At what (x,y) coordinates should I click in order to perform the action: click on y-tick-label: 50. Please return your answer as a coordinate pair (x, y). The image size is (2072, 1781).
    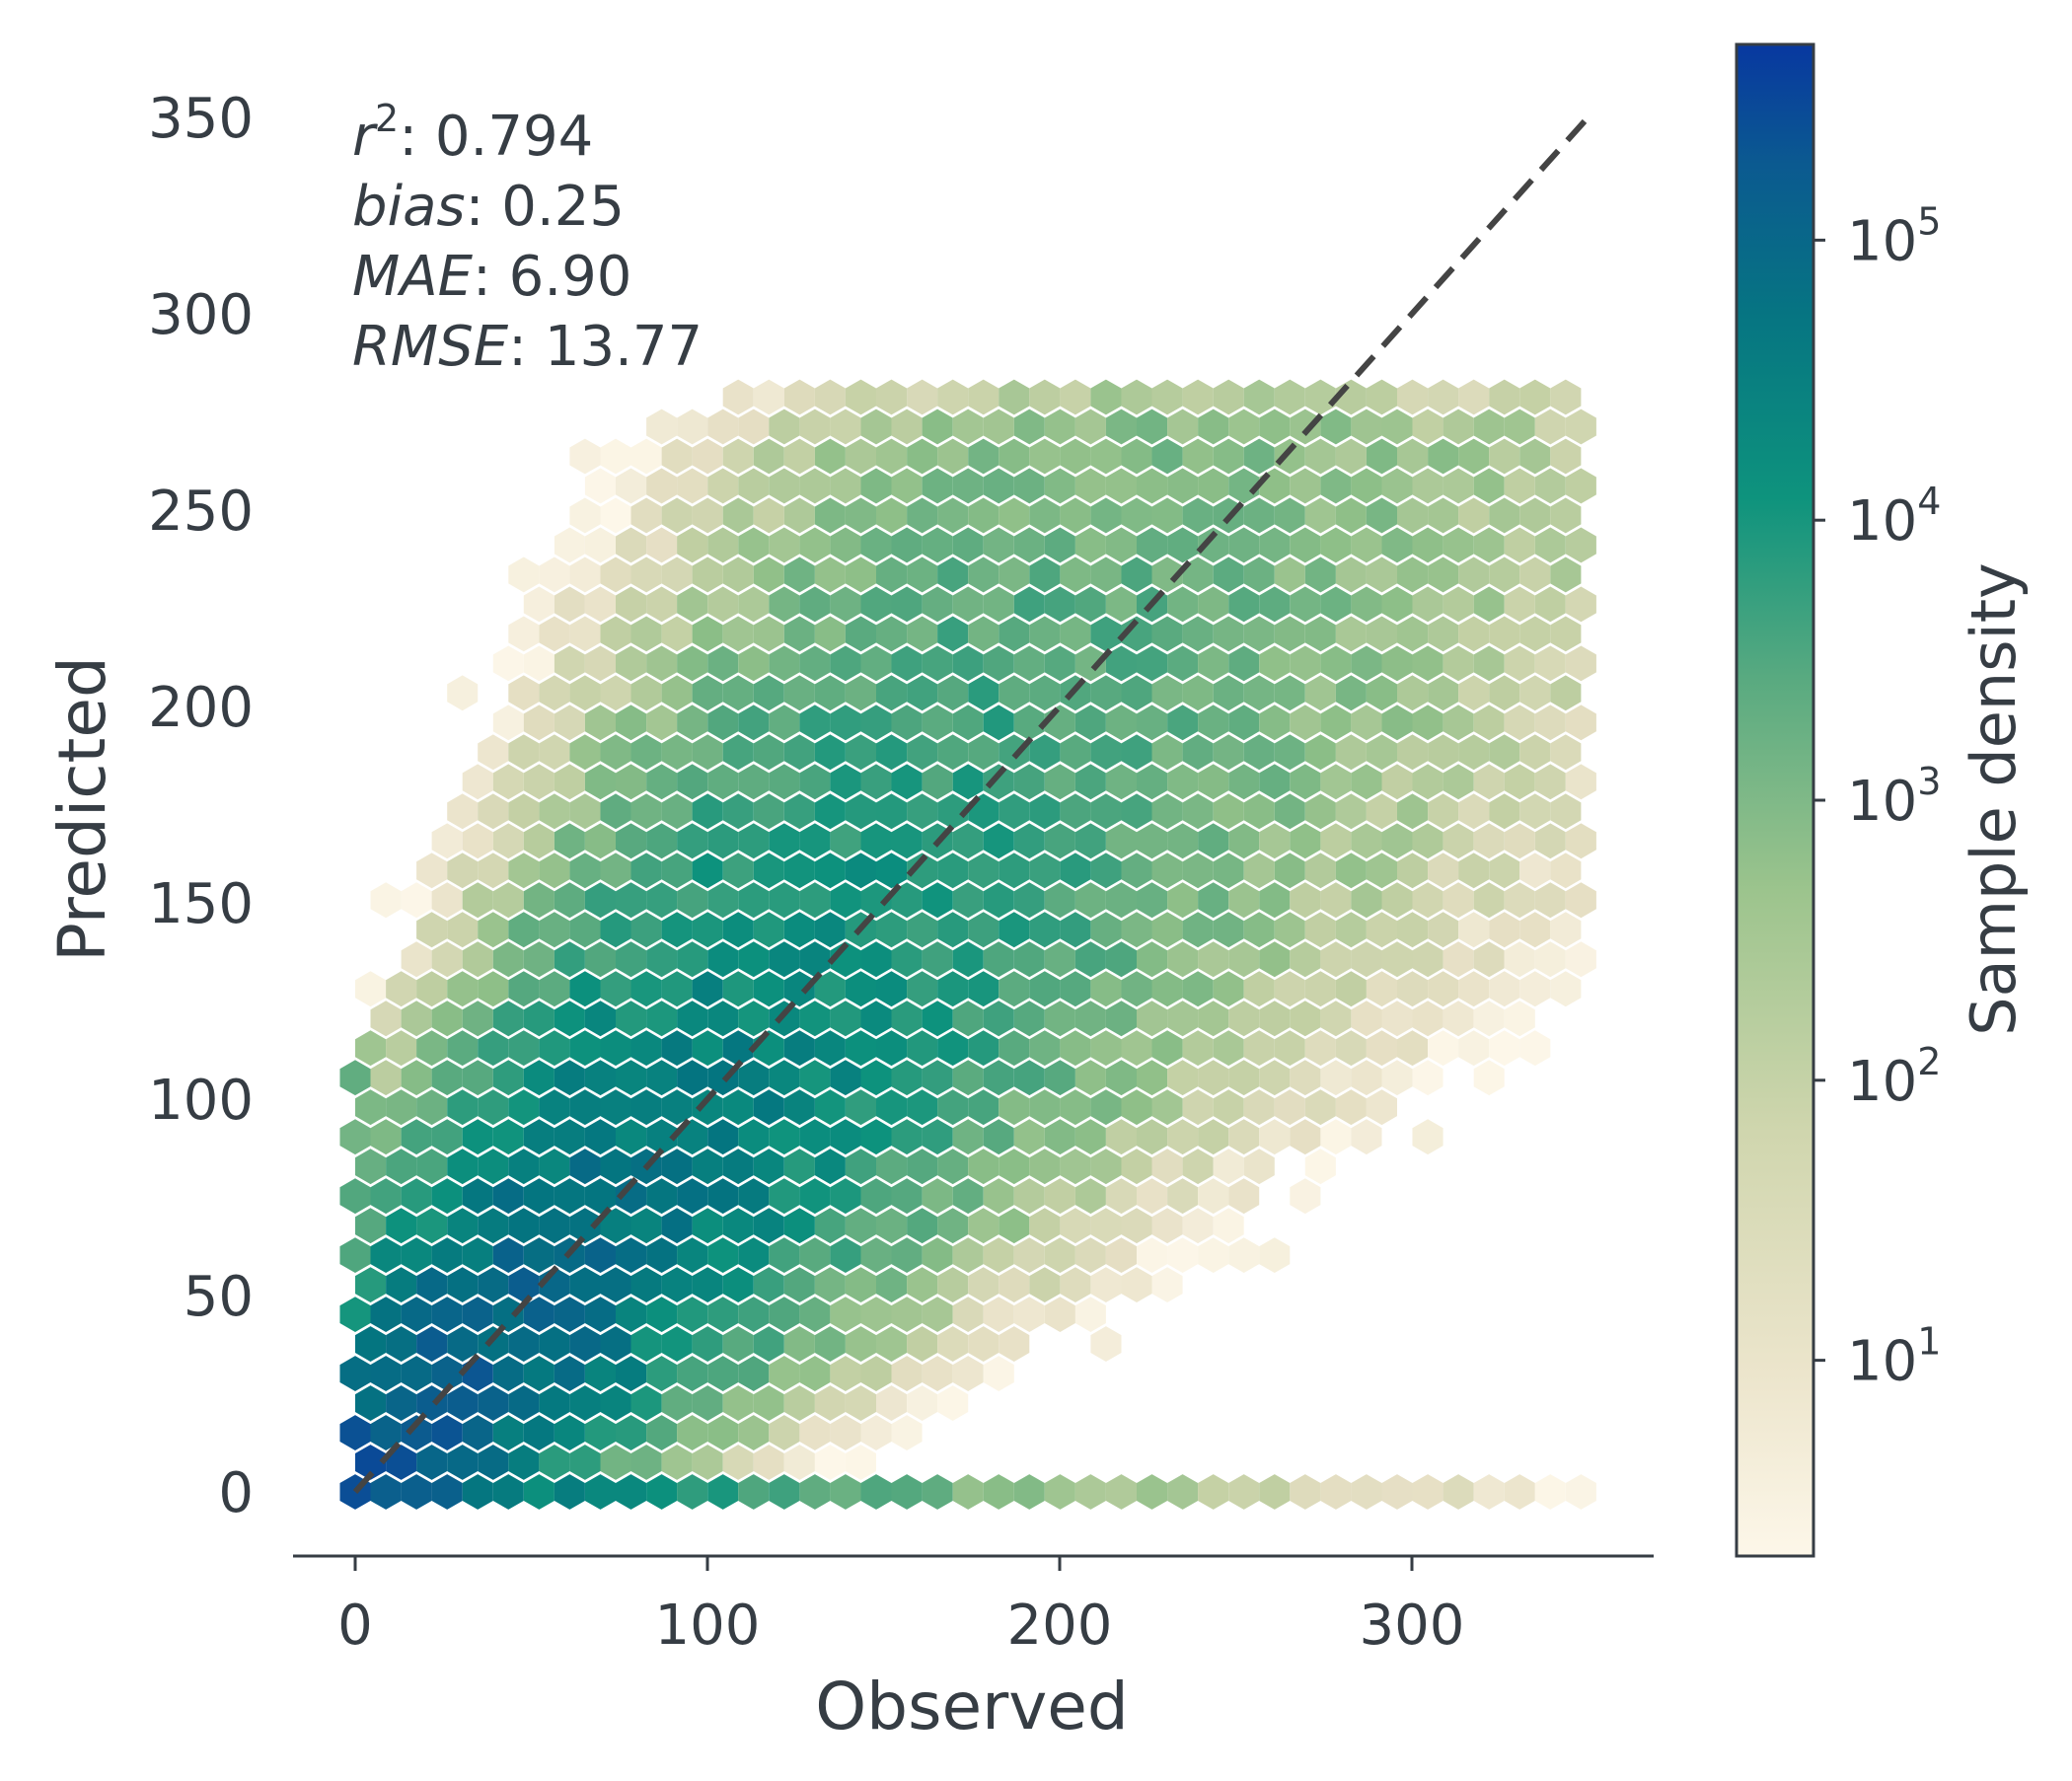
    Looking at the image, I should click on (219, 1297).